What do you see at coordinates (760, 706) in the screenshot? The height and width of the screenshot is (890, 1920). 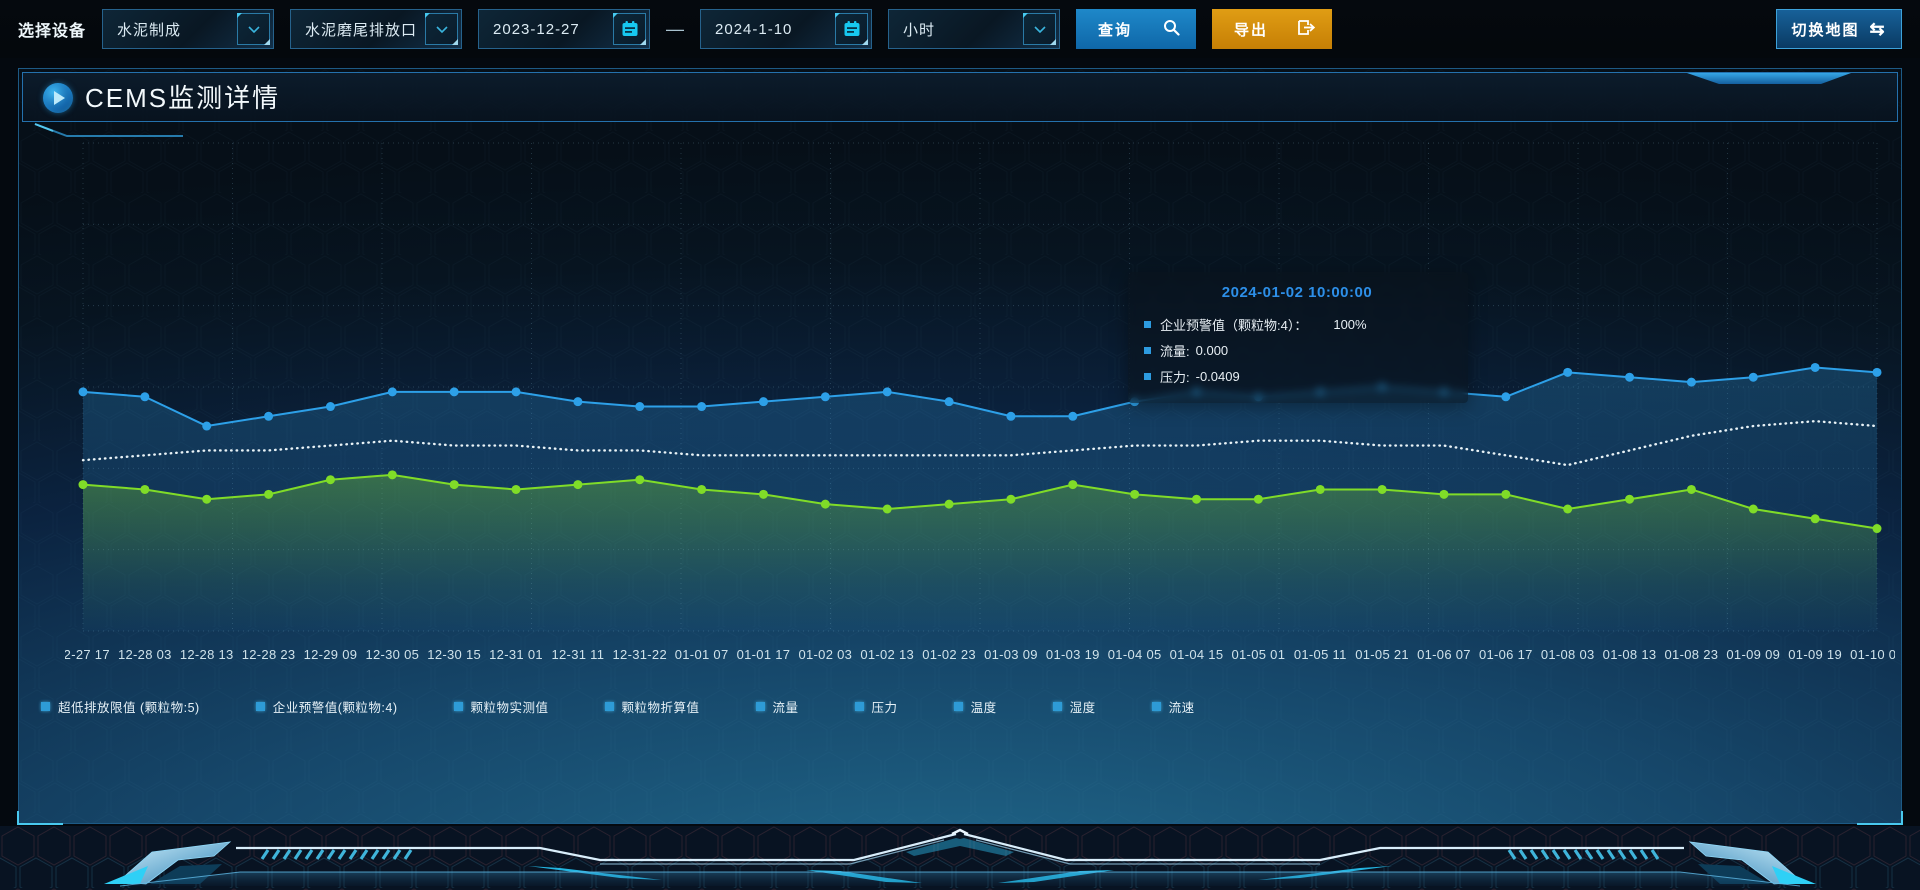 I see `legend-marker` at bounding box center [760, 706].